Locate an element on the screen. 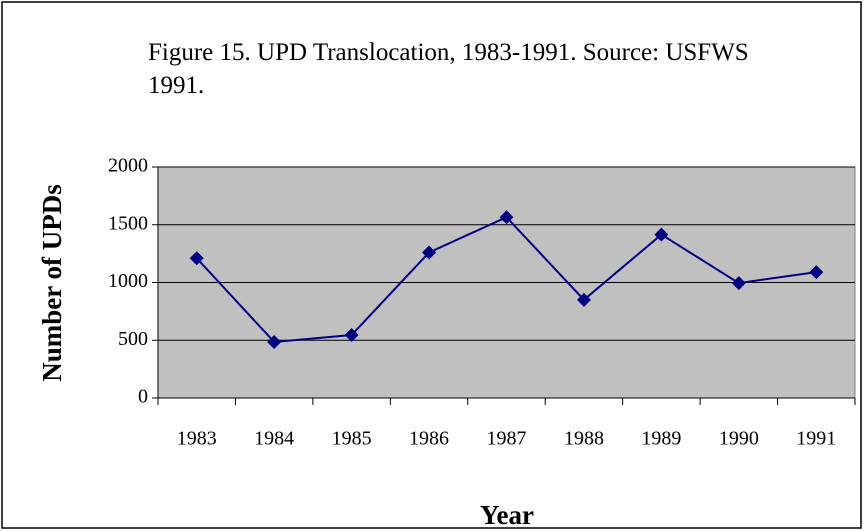 This screenshot has height=531, width=864. x-tick-label: 1991 is located at coordinates (816, 439).